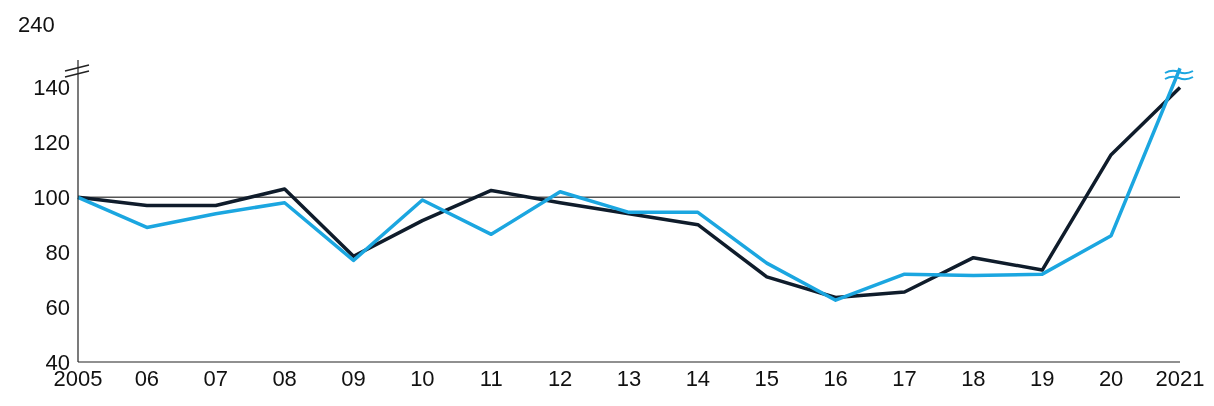  Describe the element at coordinates (57, 252) in the screenshot. I see `y-tick-label: 80` at that location.